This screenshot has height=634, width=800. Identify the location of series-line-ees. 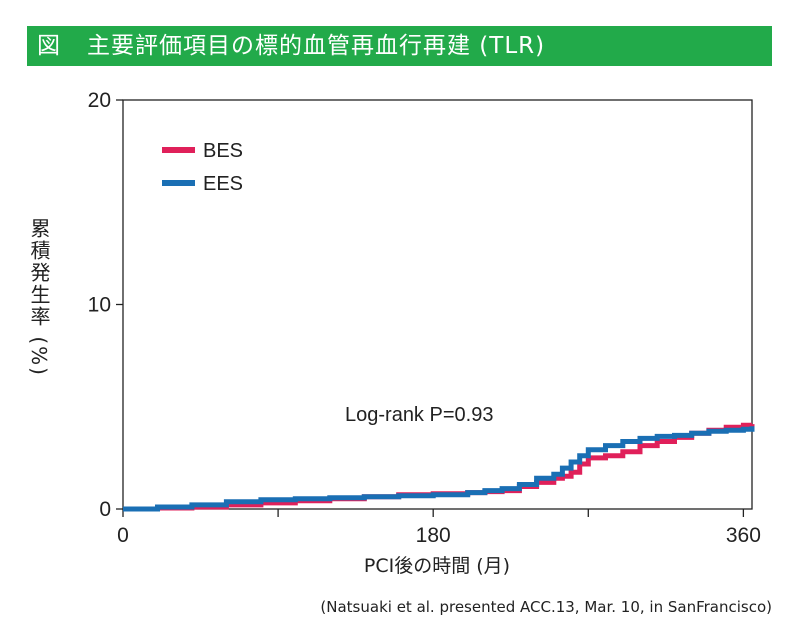
(439, 469).